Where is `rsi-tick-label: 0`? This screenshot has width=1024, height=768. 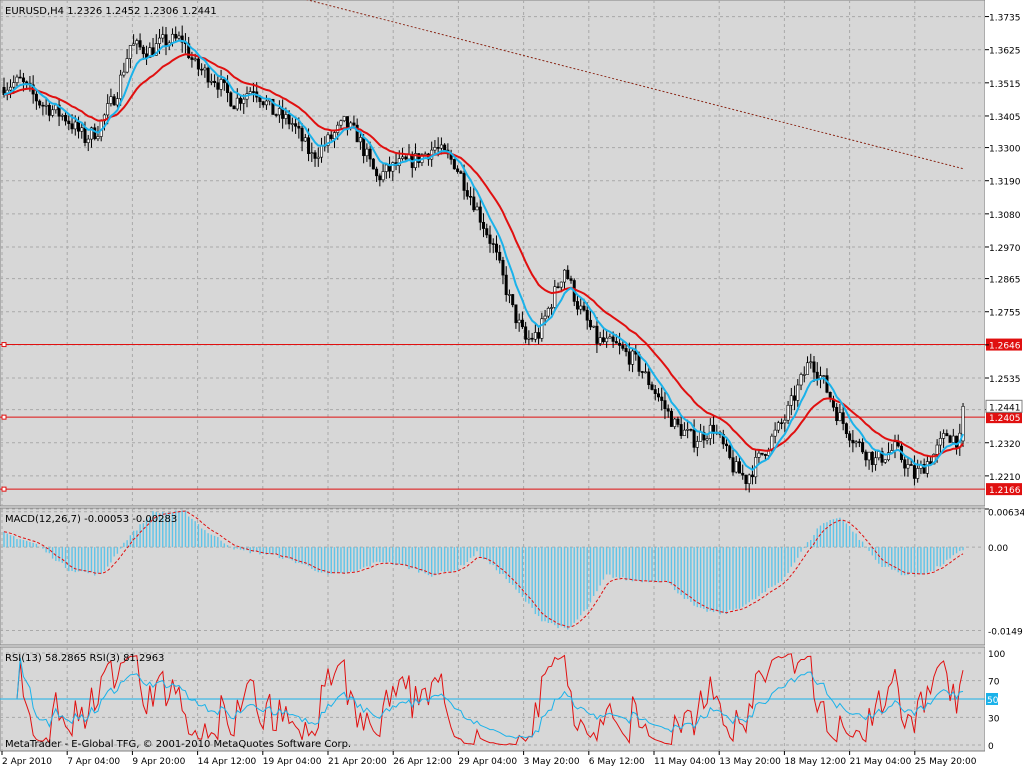 rsi-tick-label: 0 is located at coordinates (991, 747).